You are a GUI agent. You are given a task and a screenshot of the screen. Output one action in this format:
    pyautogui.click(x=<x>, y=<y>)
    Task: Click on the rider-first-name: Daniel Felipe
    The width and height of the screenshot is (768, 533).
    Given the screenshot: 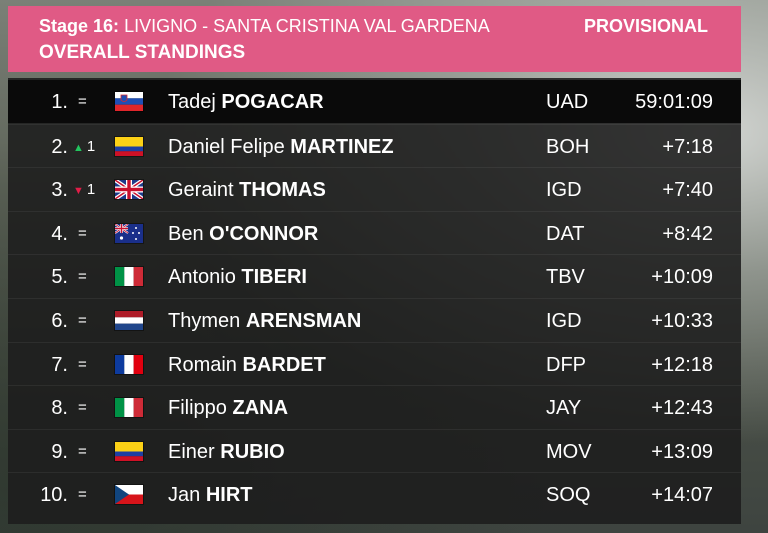 What is the action you would take?
    pyautogui.click(x=226, y=146)
    